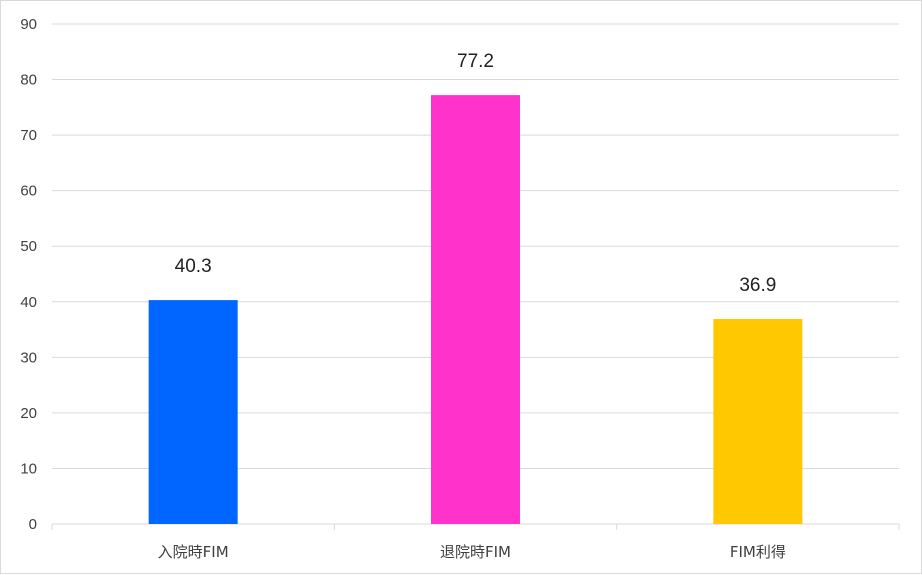  What do you see at coordinates (475, 61) in the screenshot?
I see `data-label: 77.2` at bounding box center [475, 61].